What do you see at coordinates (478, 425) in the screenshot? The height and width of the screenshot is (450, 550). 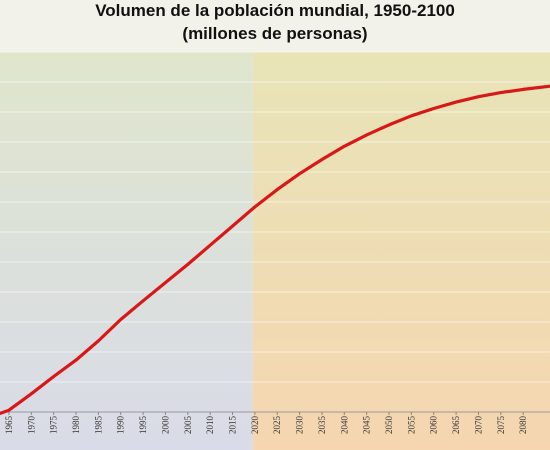 I see `x-tick-label: 2070` at bounding box center [478, 425].